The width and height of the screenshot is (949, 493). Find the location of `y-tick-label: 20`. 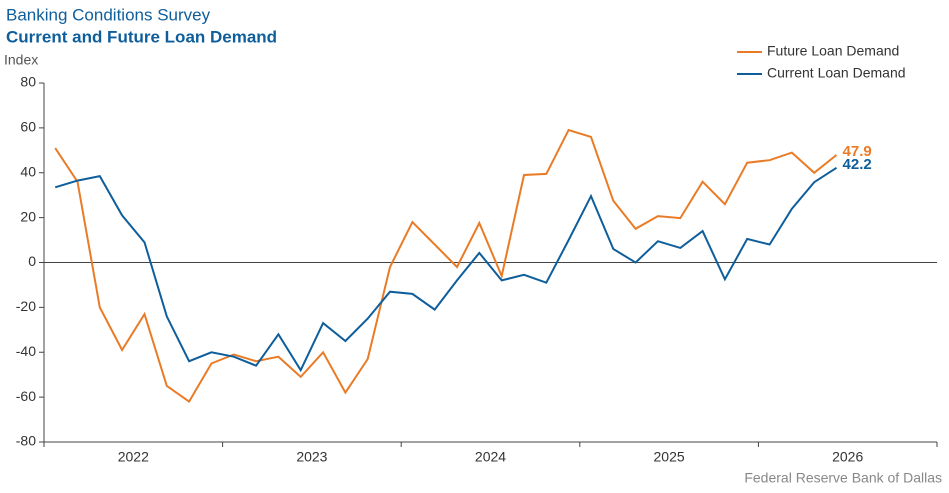

y-tick-label: 20 is located at coordinates (28, 216).